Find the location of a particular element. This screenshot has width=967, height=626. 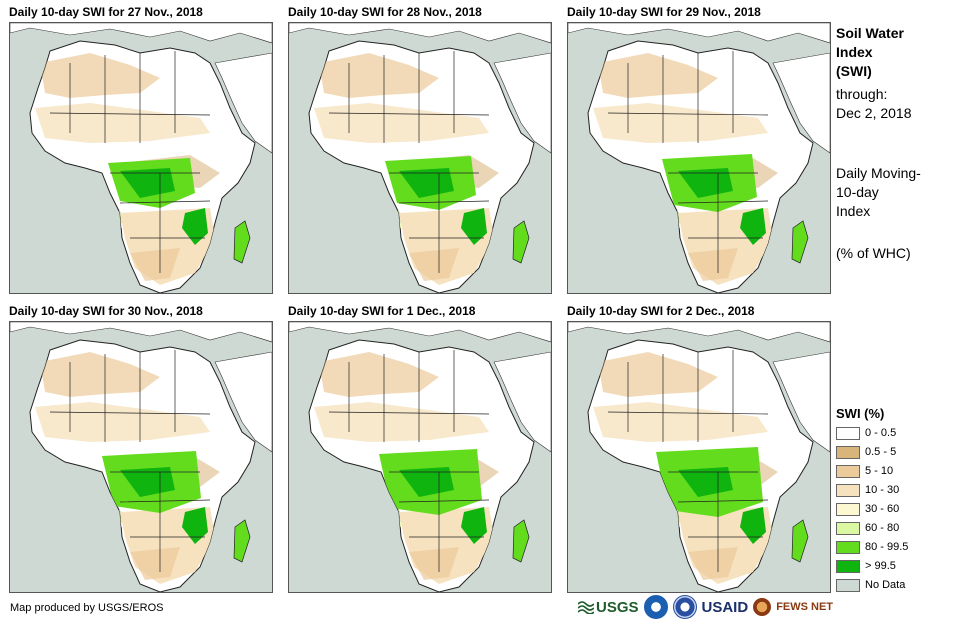

legend-item: > 99.5 is located at coordinates (866, 566).